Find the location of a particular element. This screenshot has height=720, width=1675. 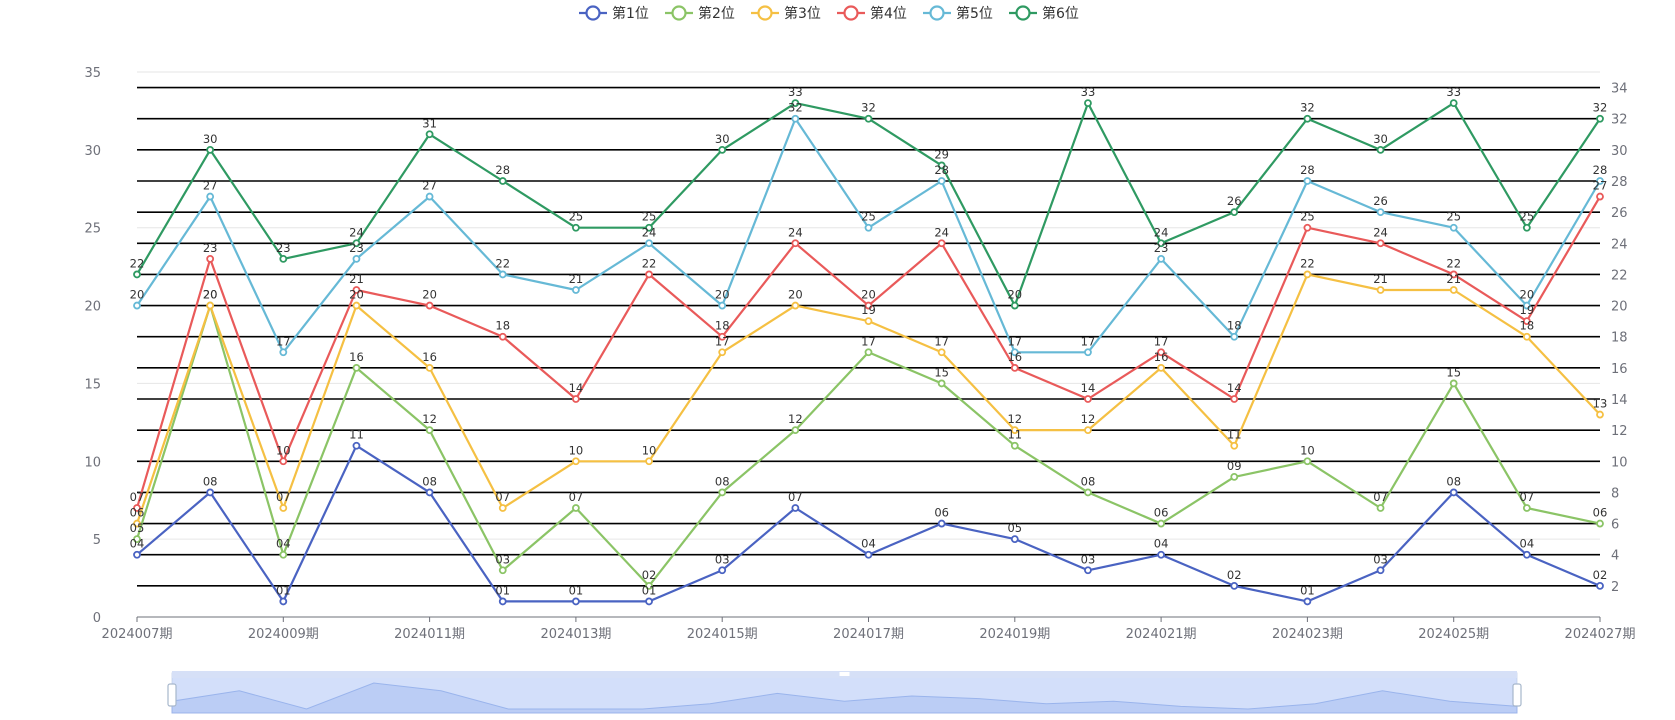

legend-item: 第6位 is located at coordinates (1044, 13).